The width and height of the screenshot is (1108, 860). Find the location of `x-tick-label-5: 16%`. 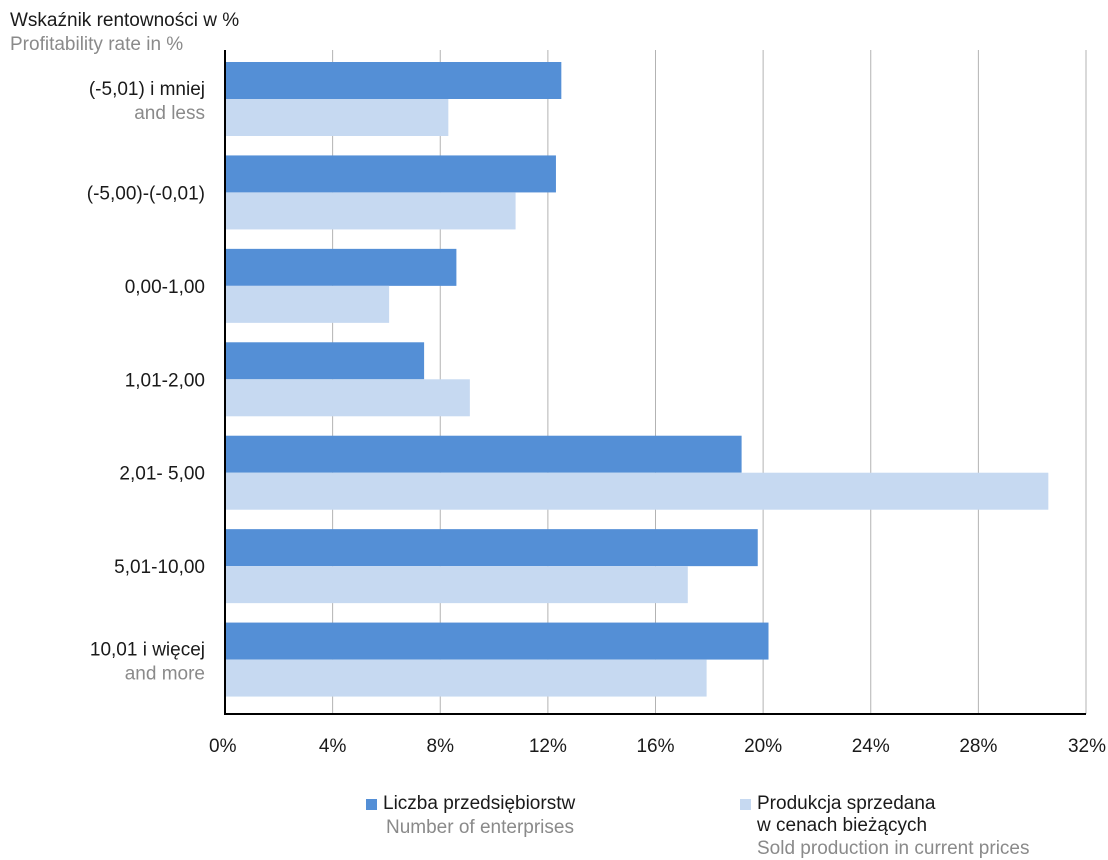

x-tick-label-5: 16% is located at coordinates (655, 746).